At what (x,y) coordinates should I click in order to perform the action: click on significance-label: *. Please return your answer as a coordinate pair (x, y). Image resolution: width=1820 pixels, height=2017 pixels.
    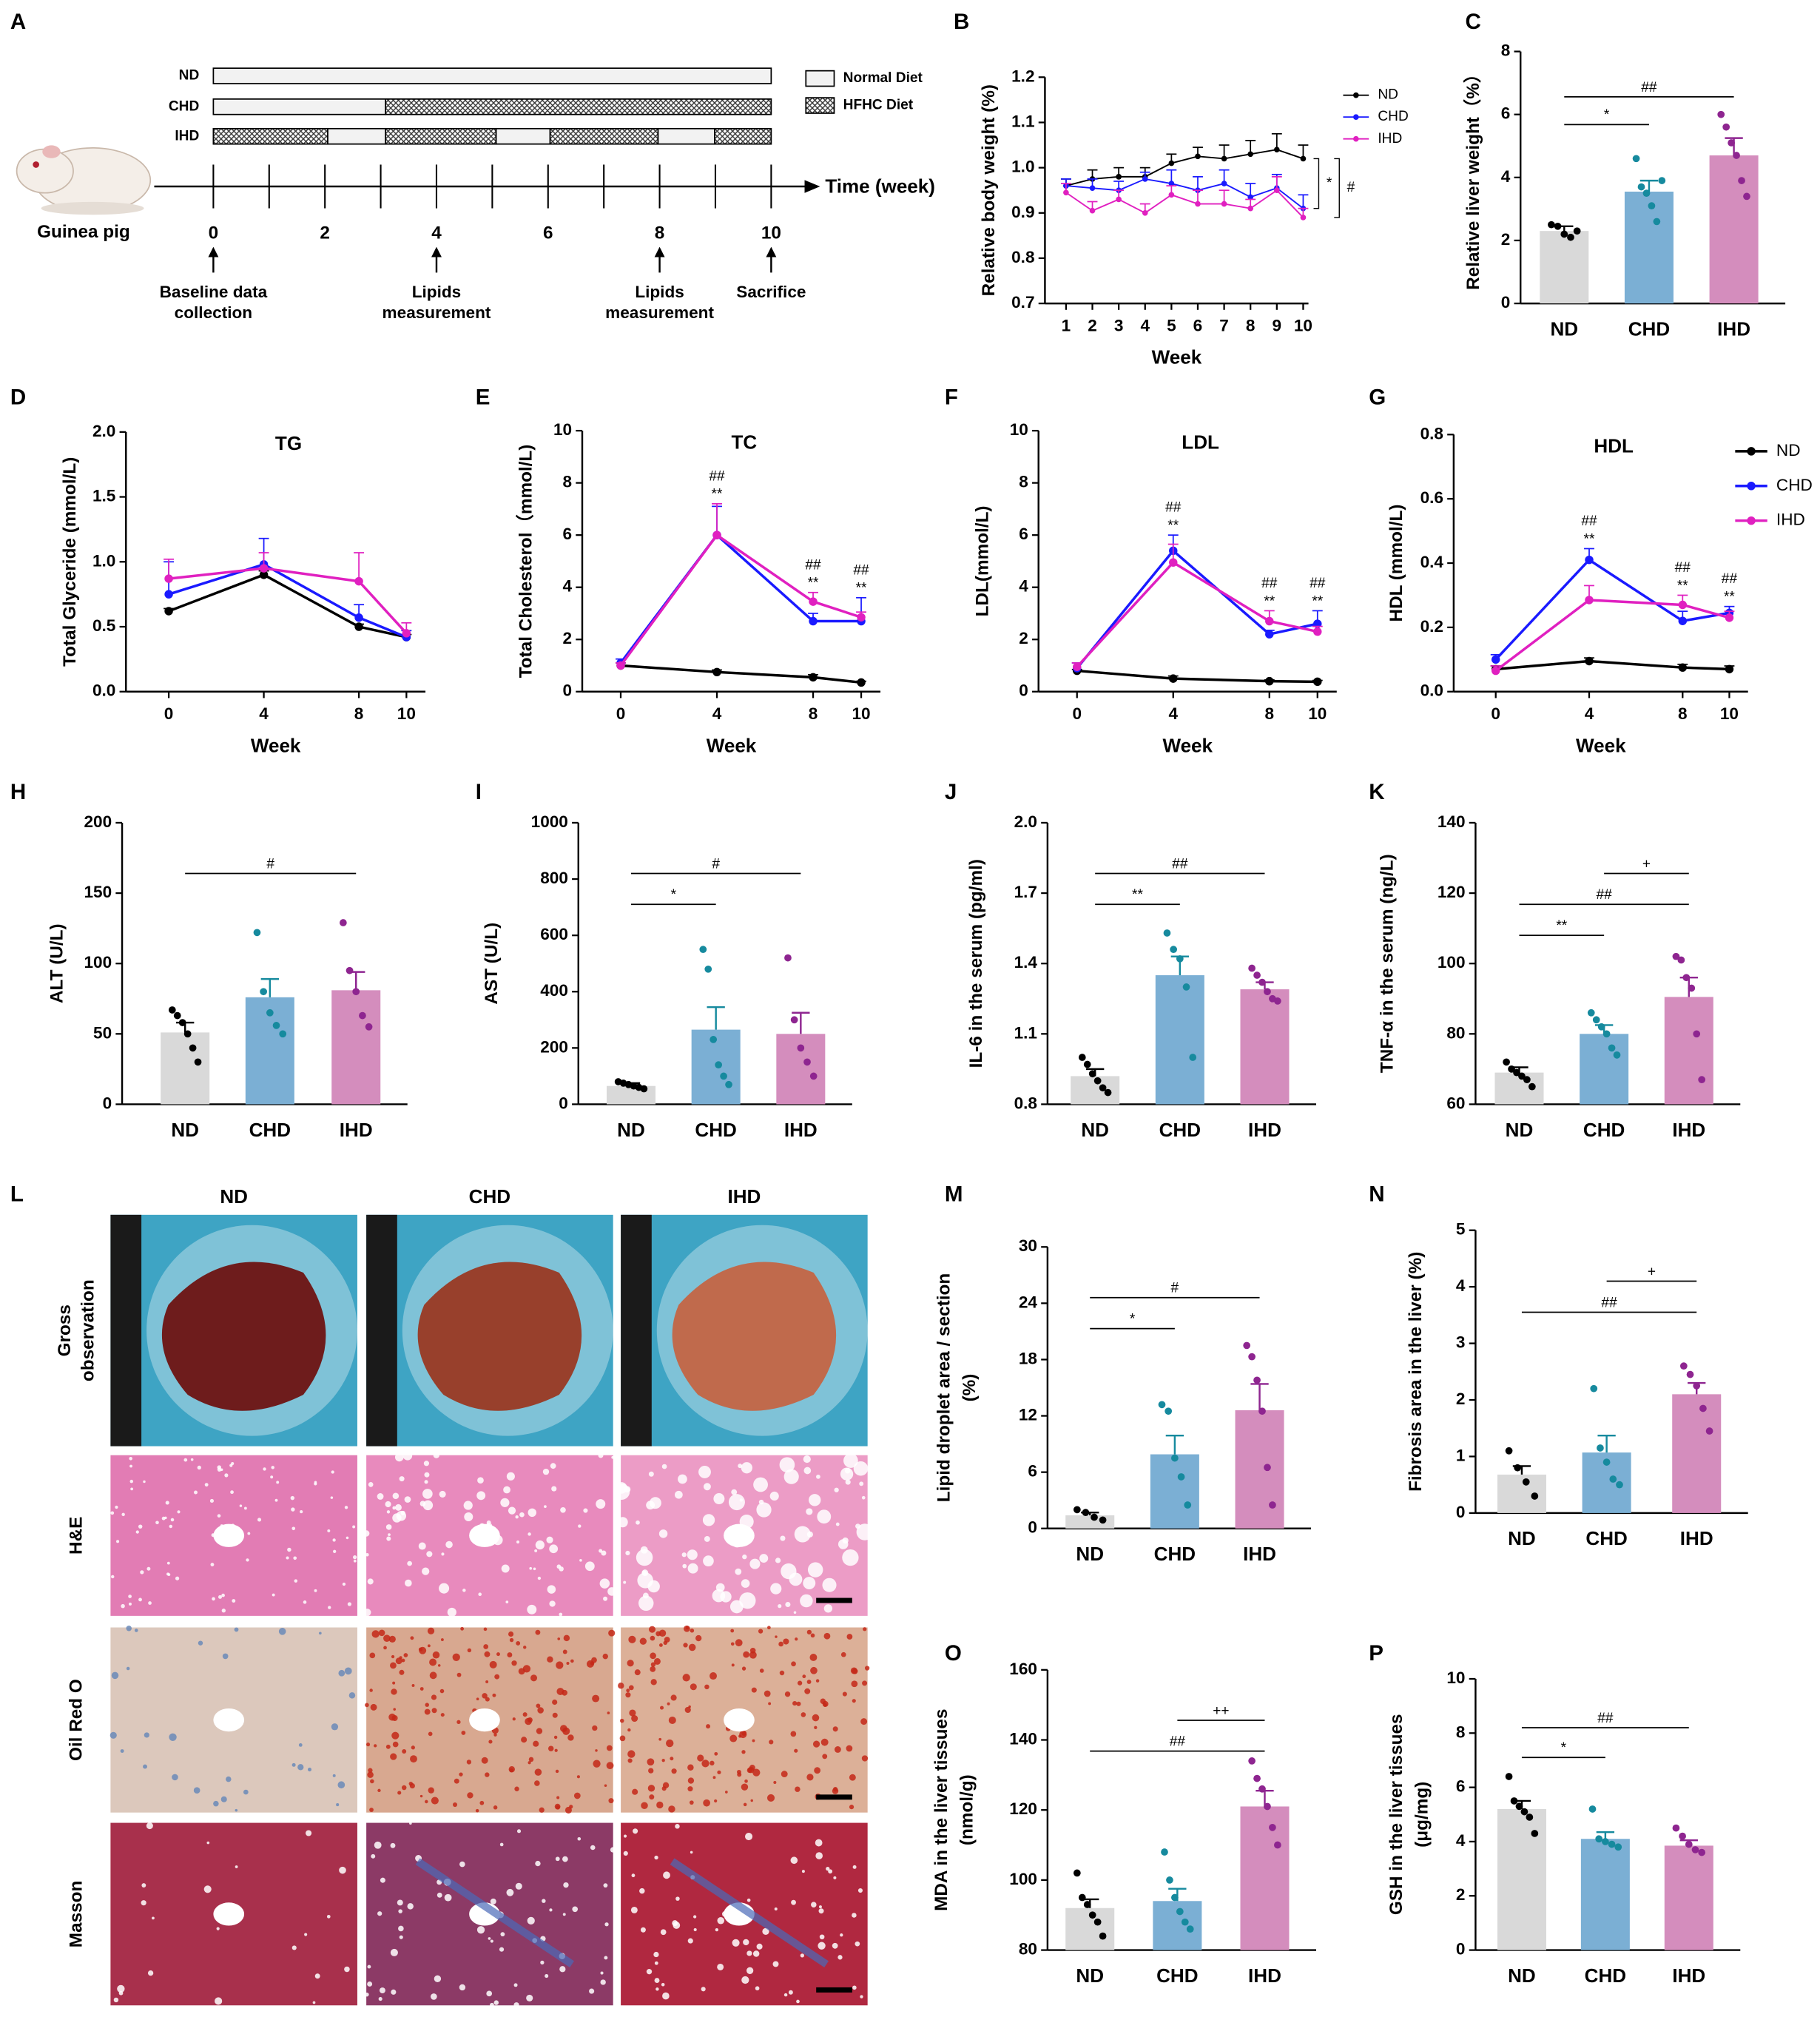
    Looking at the image, I should click on (1564, 1748).